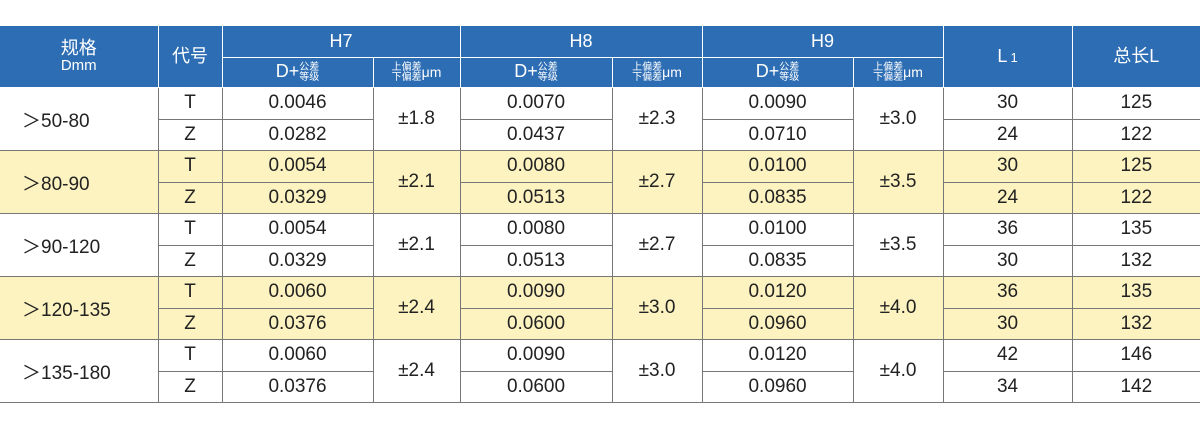 Image resolution: width=1200 pixels, height=443 pixels. I want to click on stack-line: 下偏差, so click(888, 77).